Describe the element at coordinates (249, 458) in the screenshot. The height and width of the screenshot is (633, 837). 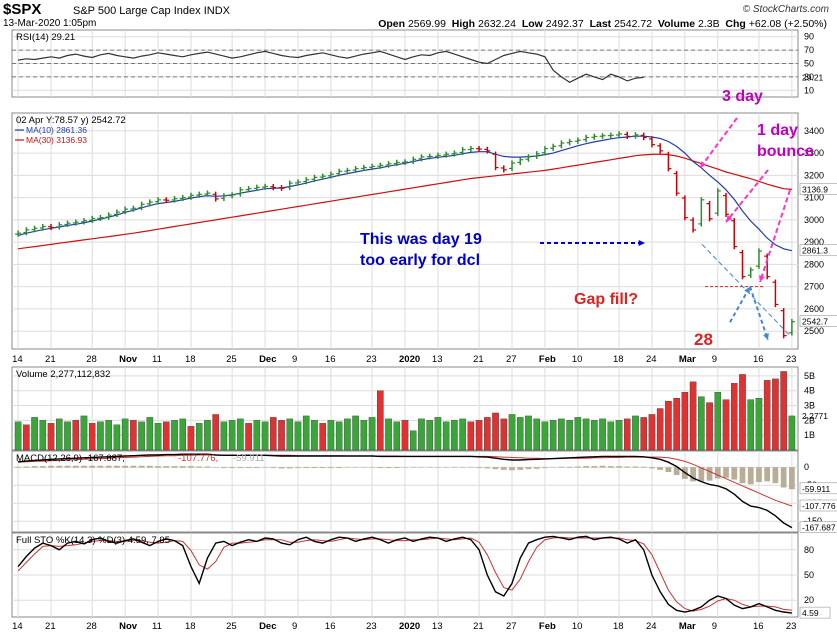
I see `macd-hist-legend: -59.911` at that location.